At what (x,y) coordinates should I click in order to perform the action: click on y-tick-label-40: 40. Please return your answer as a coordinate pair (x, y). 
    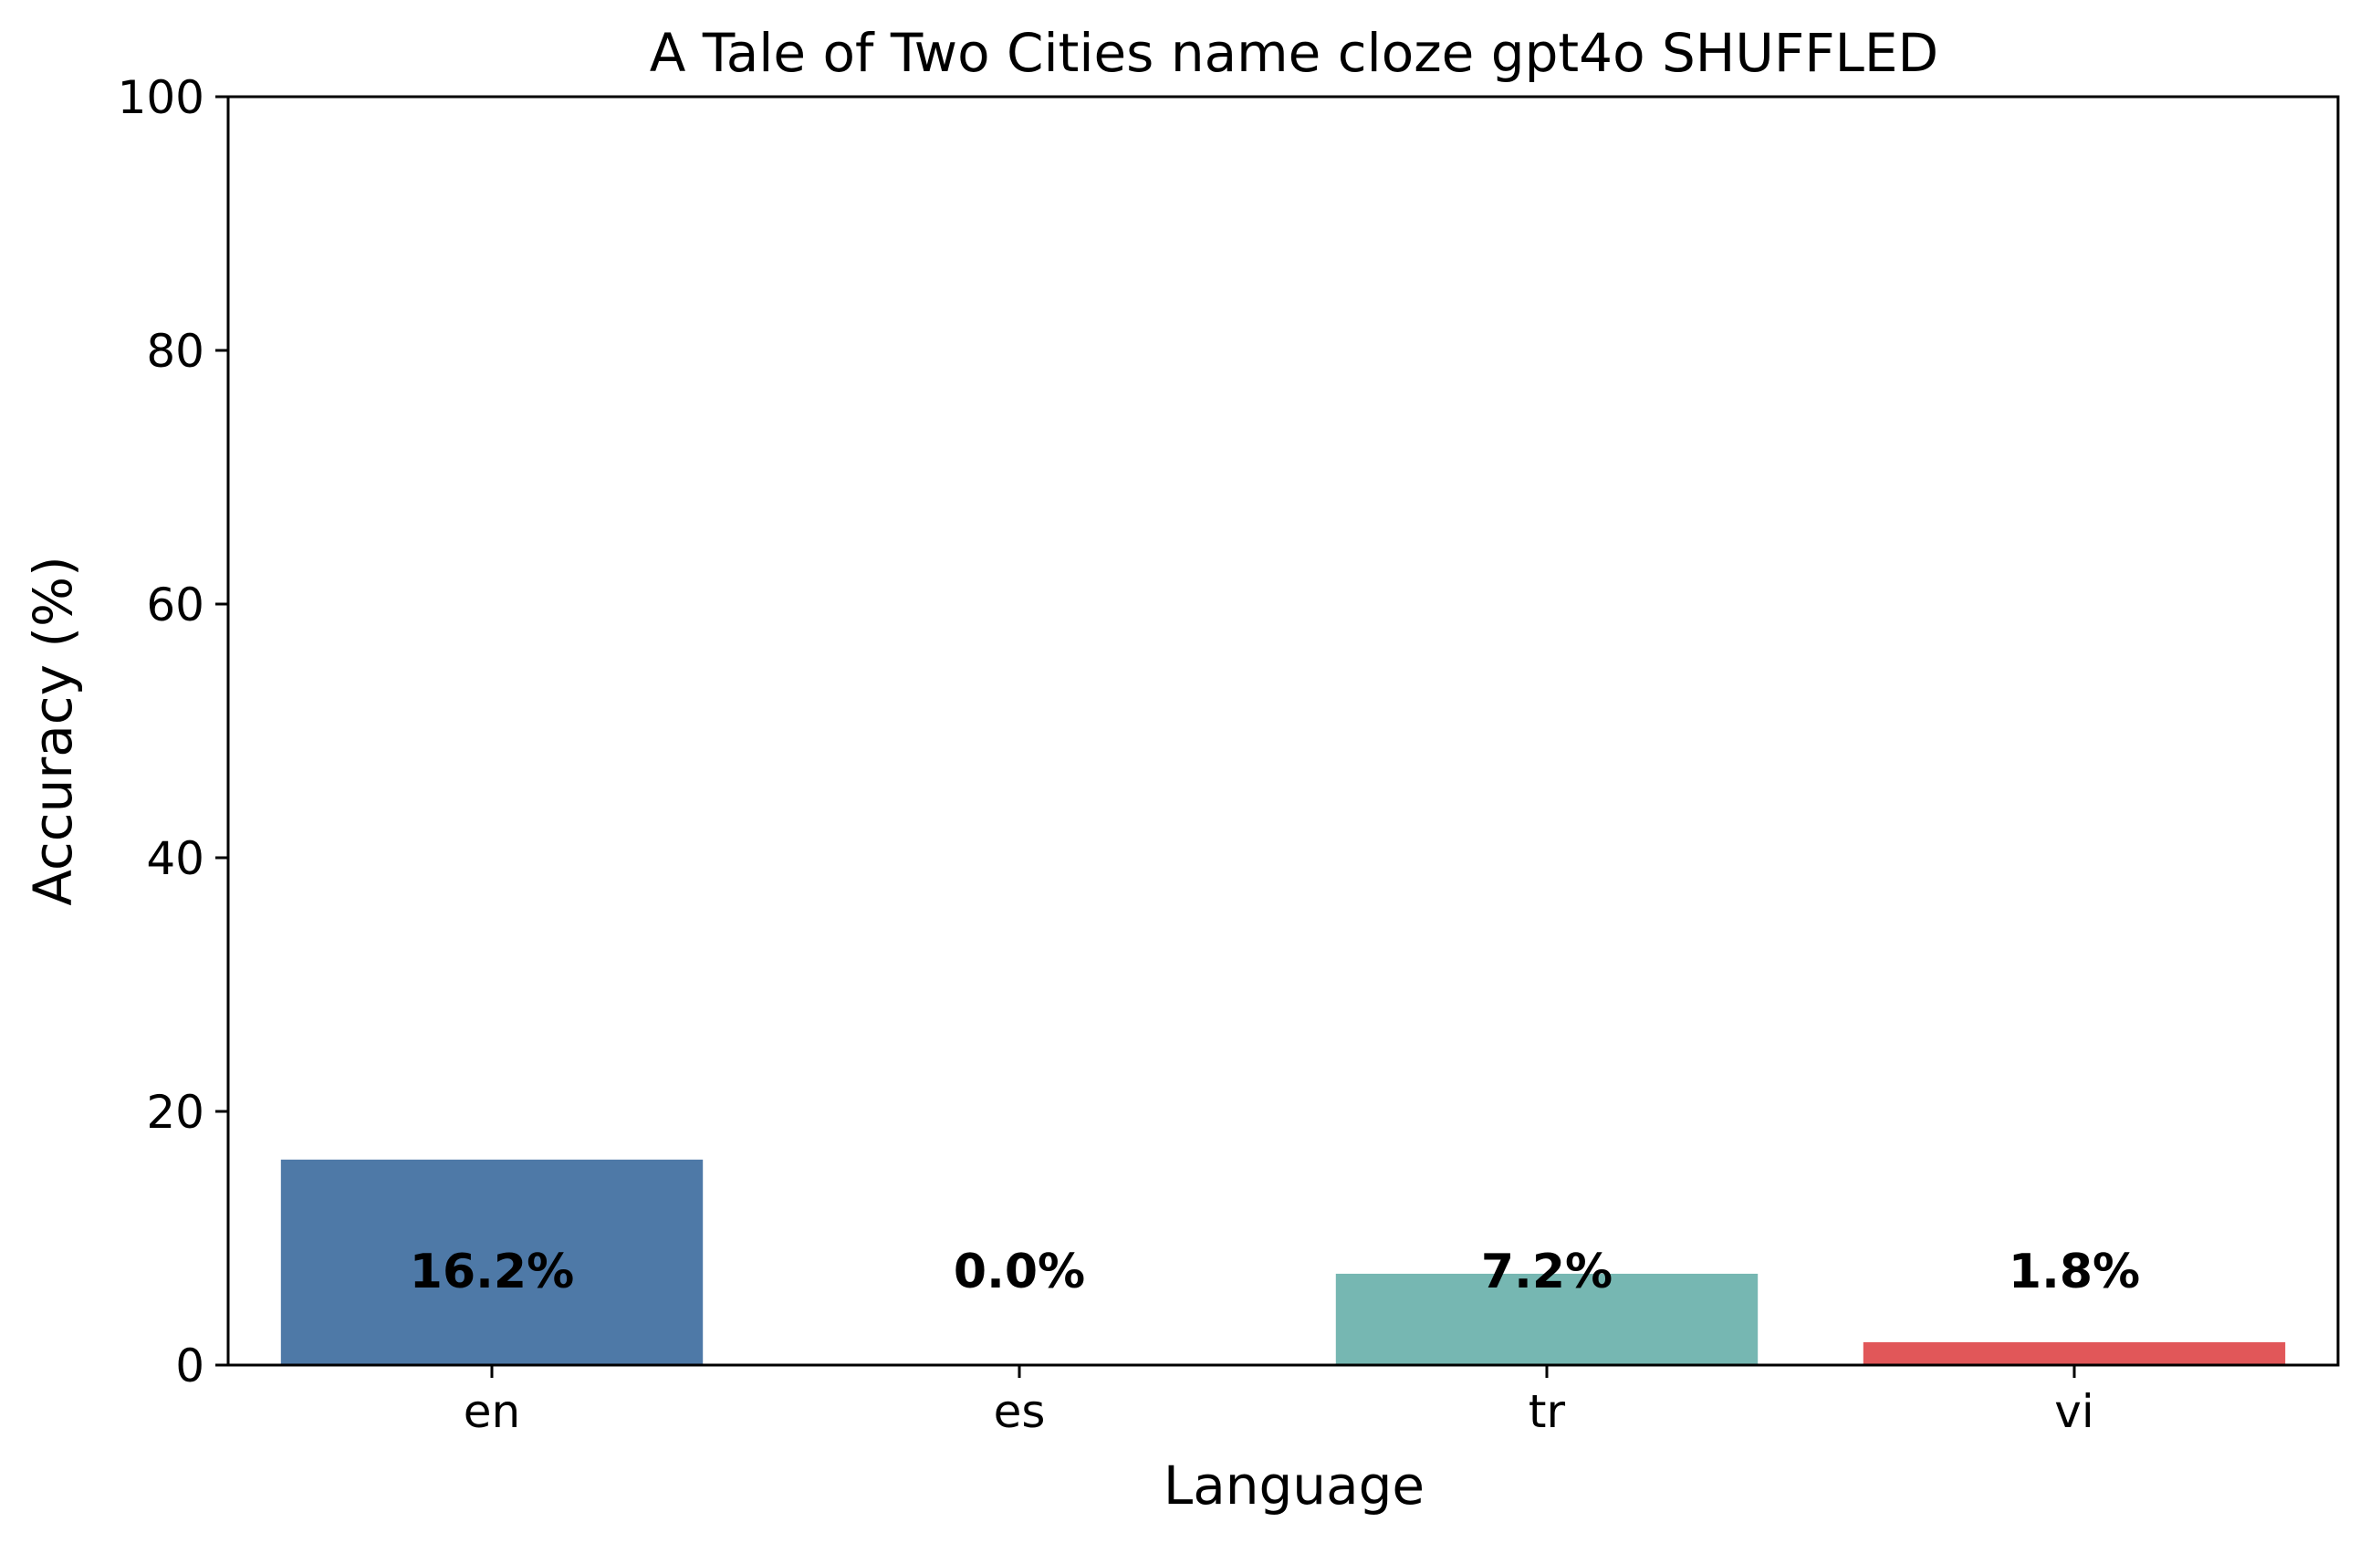
    Looking at the image, I should click on (175, 859).